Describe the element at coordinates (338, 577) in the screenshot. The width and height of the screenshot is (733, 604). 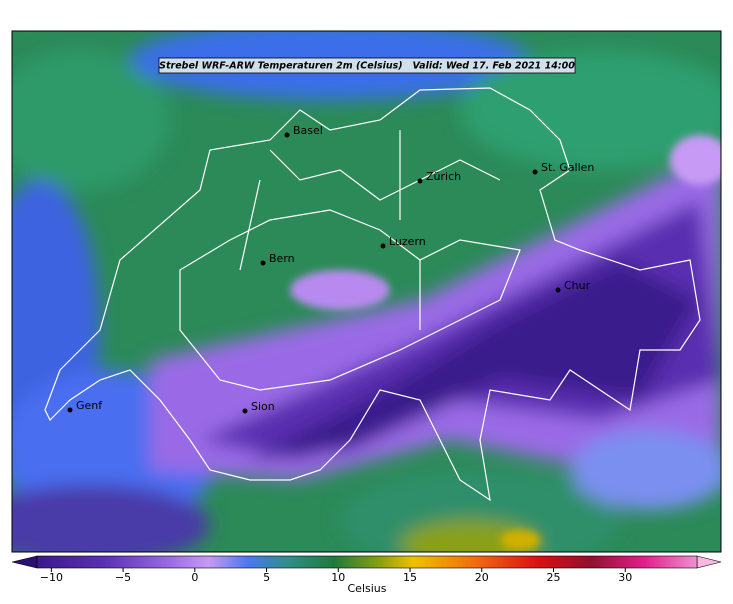
I see `colorbar-tick-label: 10` at that location.